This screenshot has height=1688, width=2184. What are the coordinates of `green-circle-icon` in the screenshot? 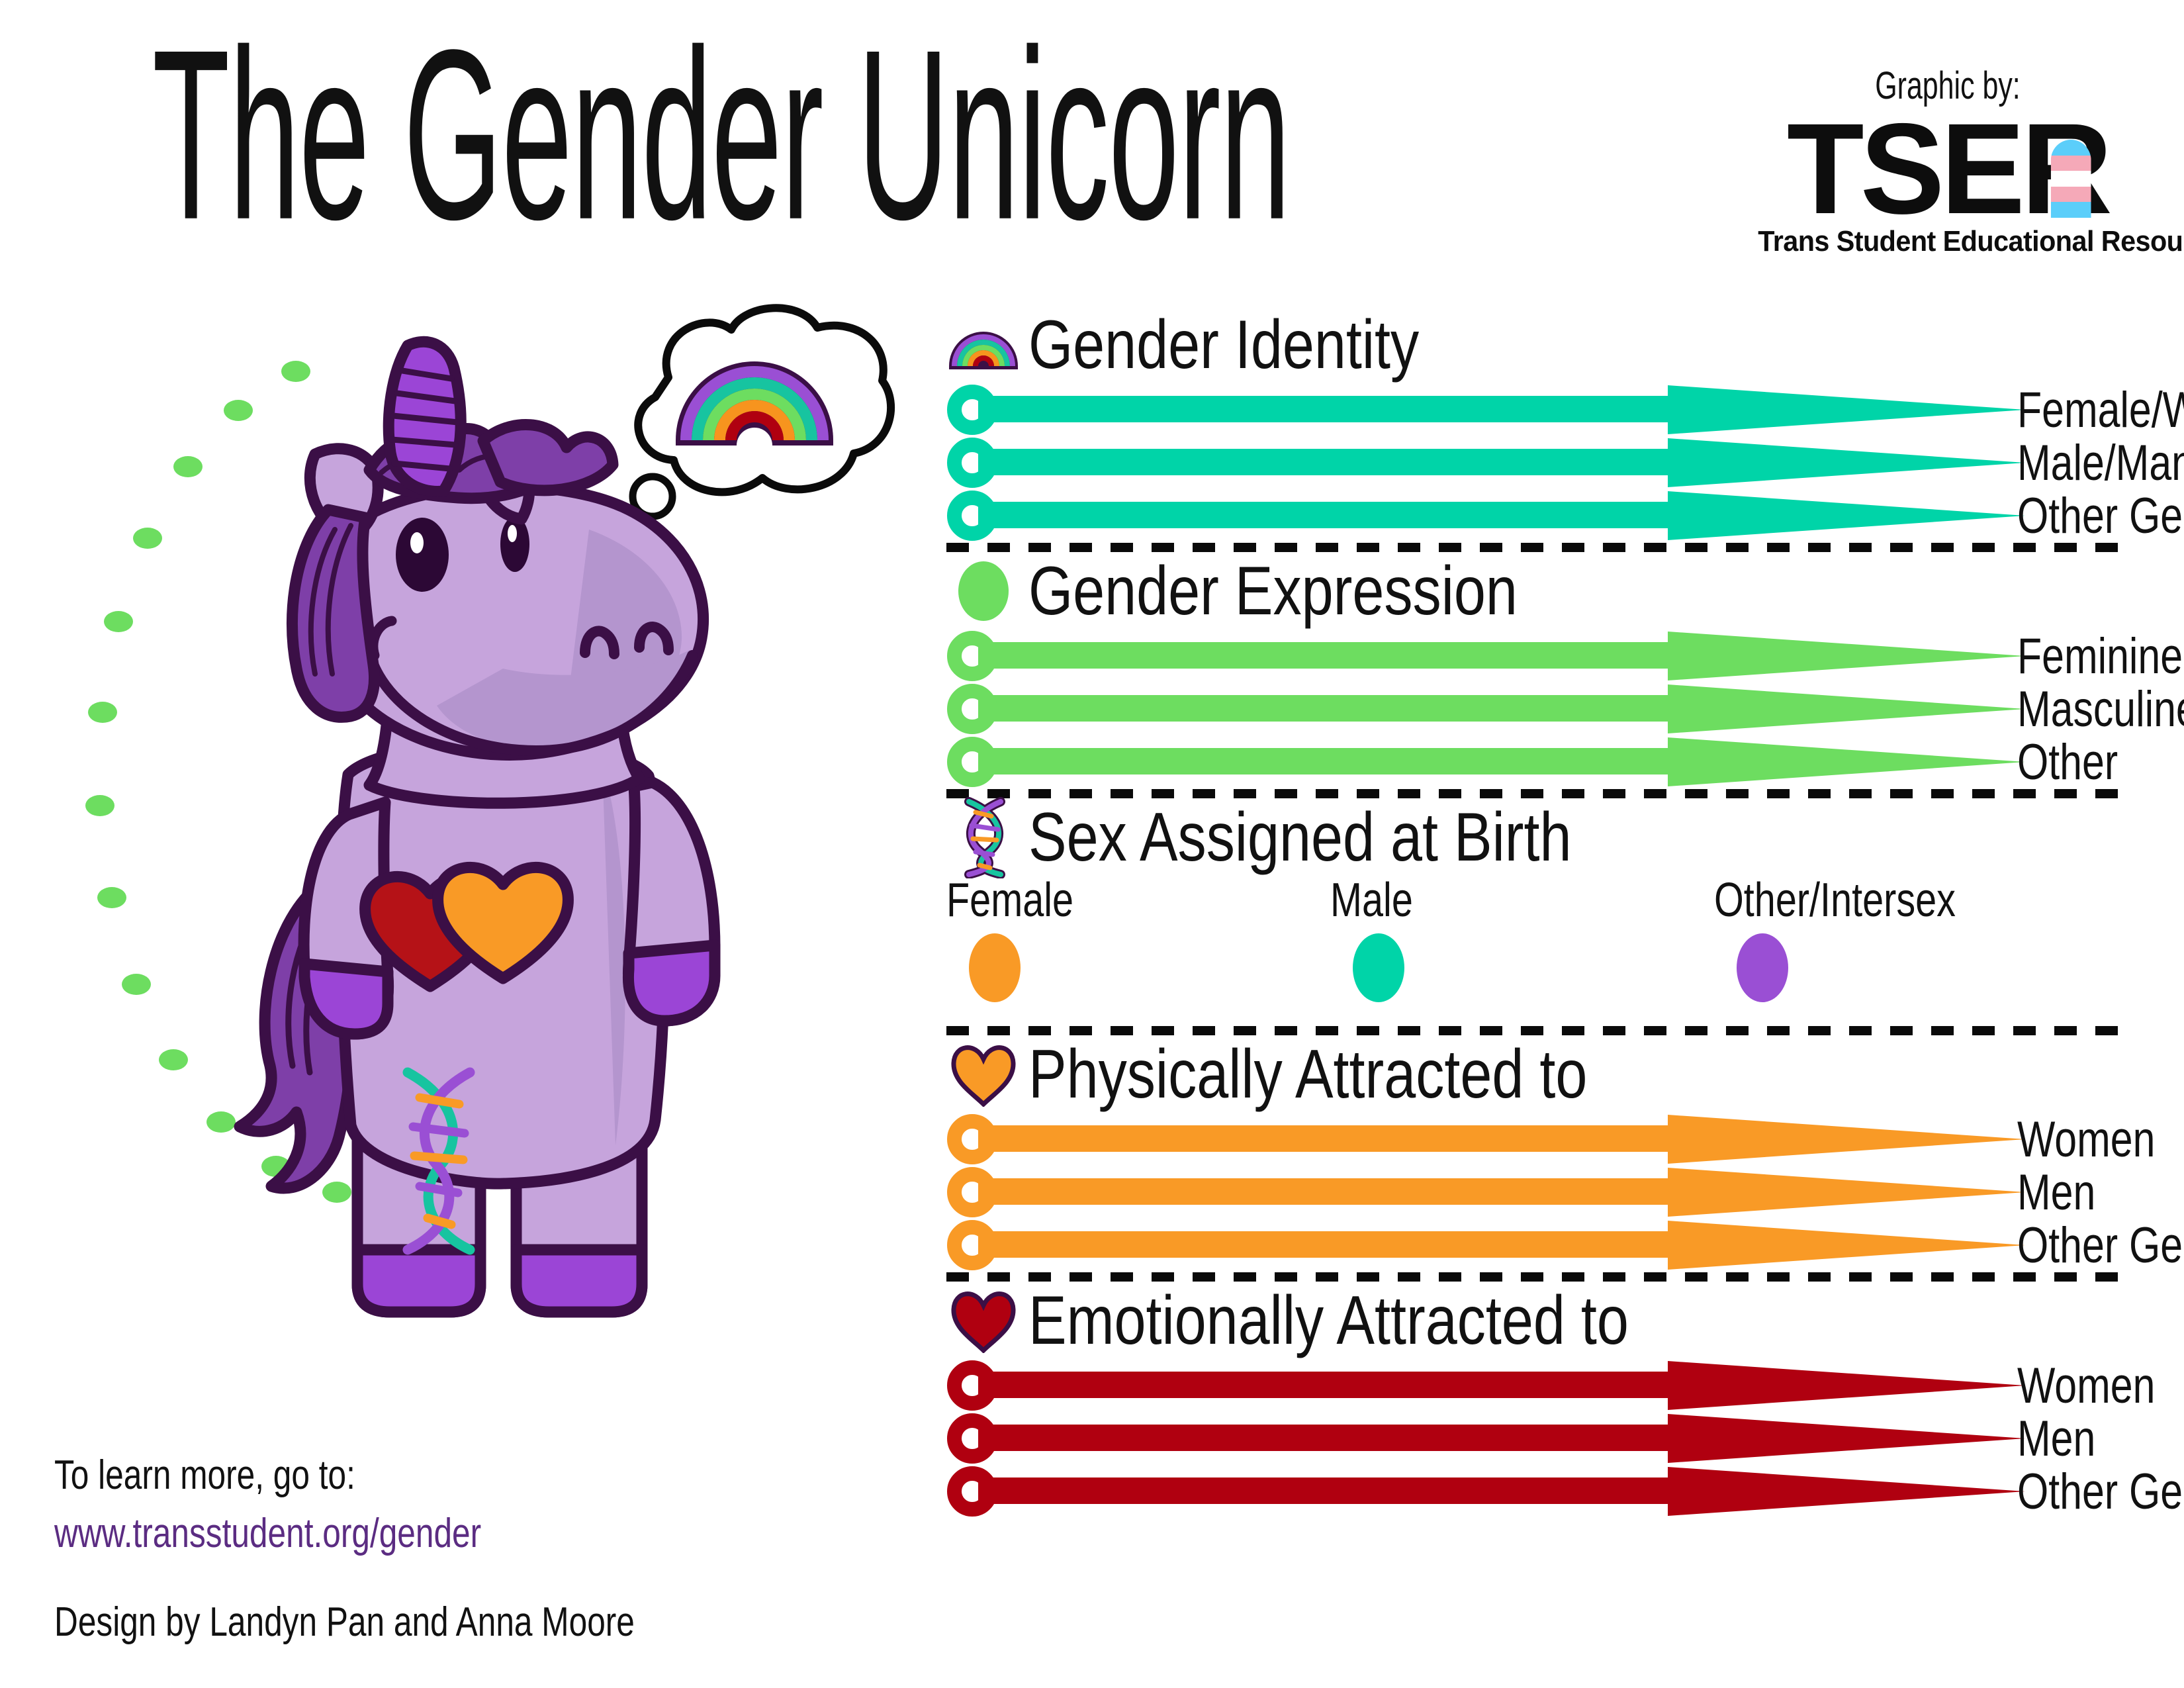 It's located at (984, 591).